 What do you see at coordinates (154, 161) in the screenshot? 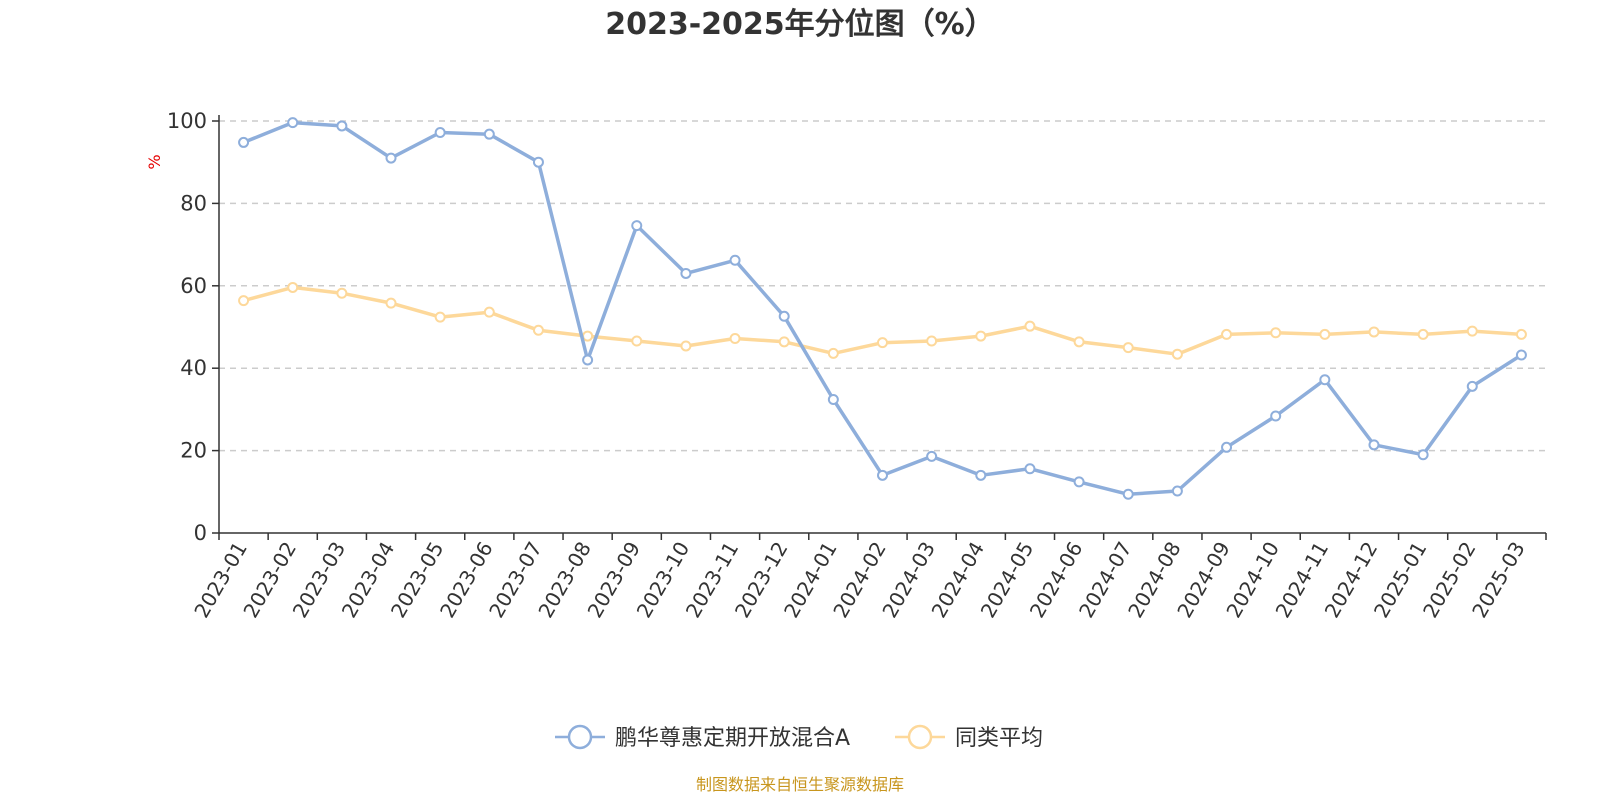
I see `y-axis-unit: %` at bounding box center [154, 161].